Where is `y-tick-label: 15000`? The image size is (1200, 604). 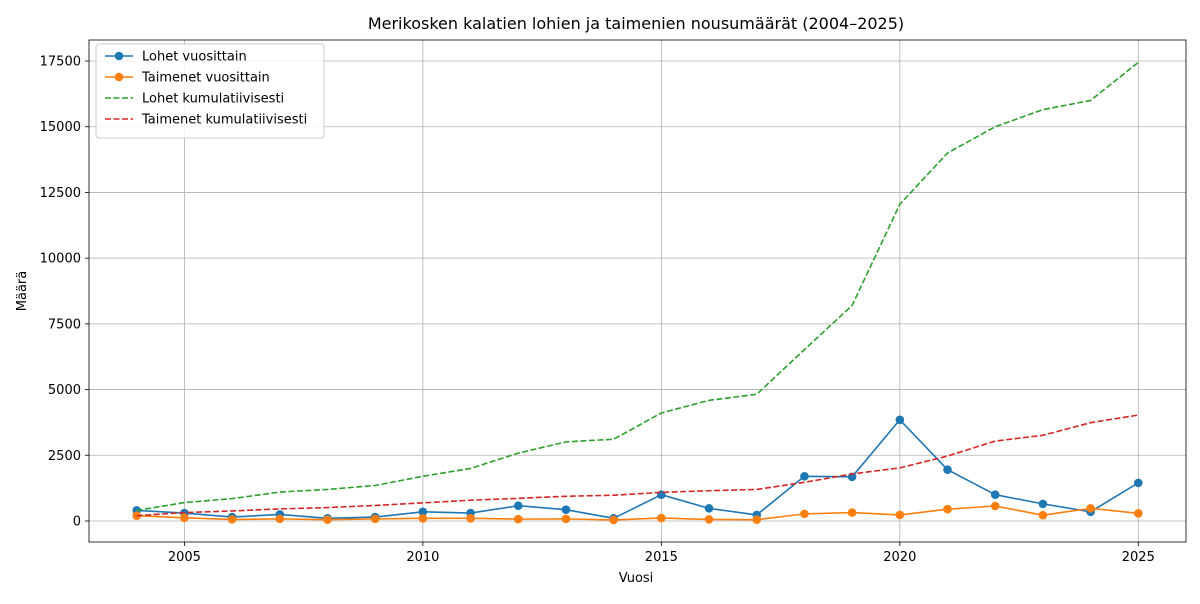 y-tick-label: 15000 is located at coordinates (60, 127).